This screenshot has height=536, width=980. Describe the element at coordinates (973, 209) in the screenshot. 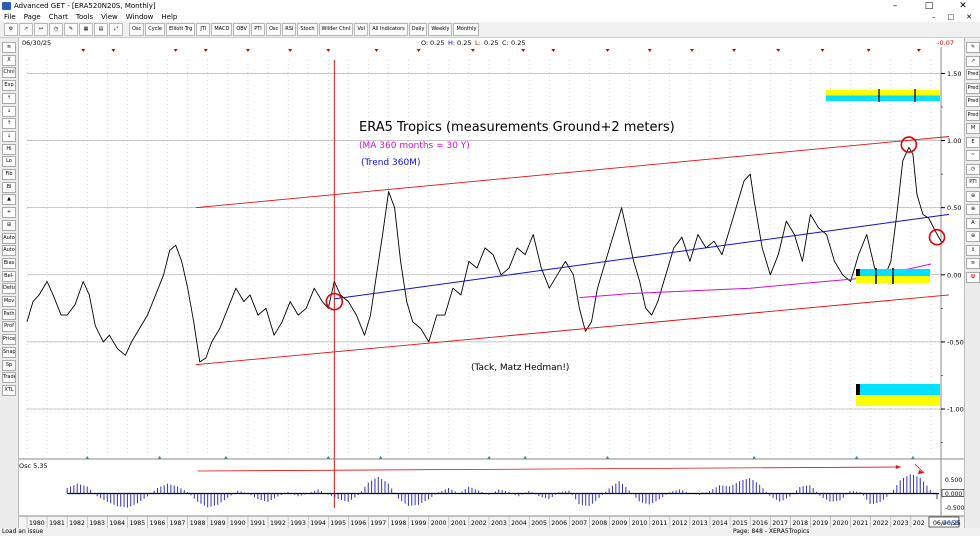

I see `right-tool-12: ⊕` at that location.